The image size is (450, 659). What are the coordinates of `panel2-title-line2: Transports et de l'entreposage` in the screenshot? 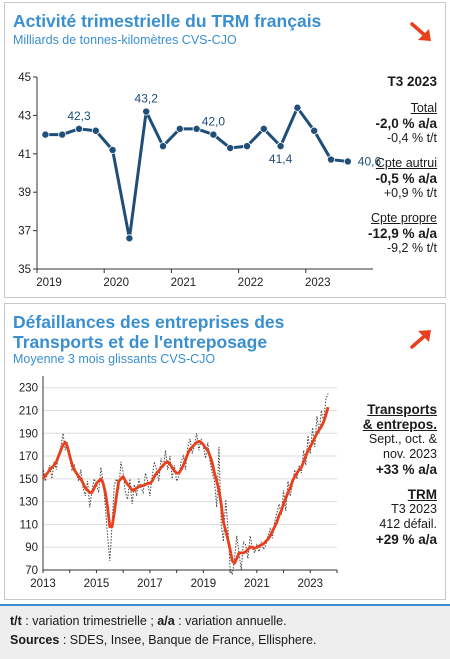 It's located at (140, 342).